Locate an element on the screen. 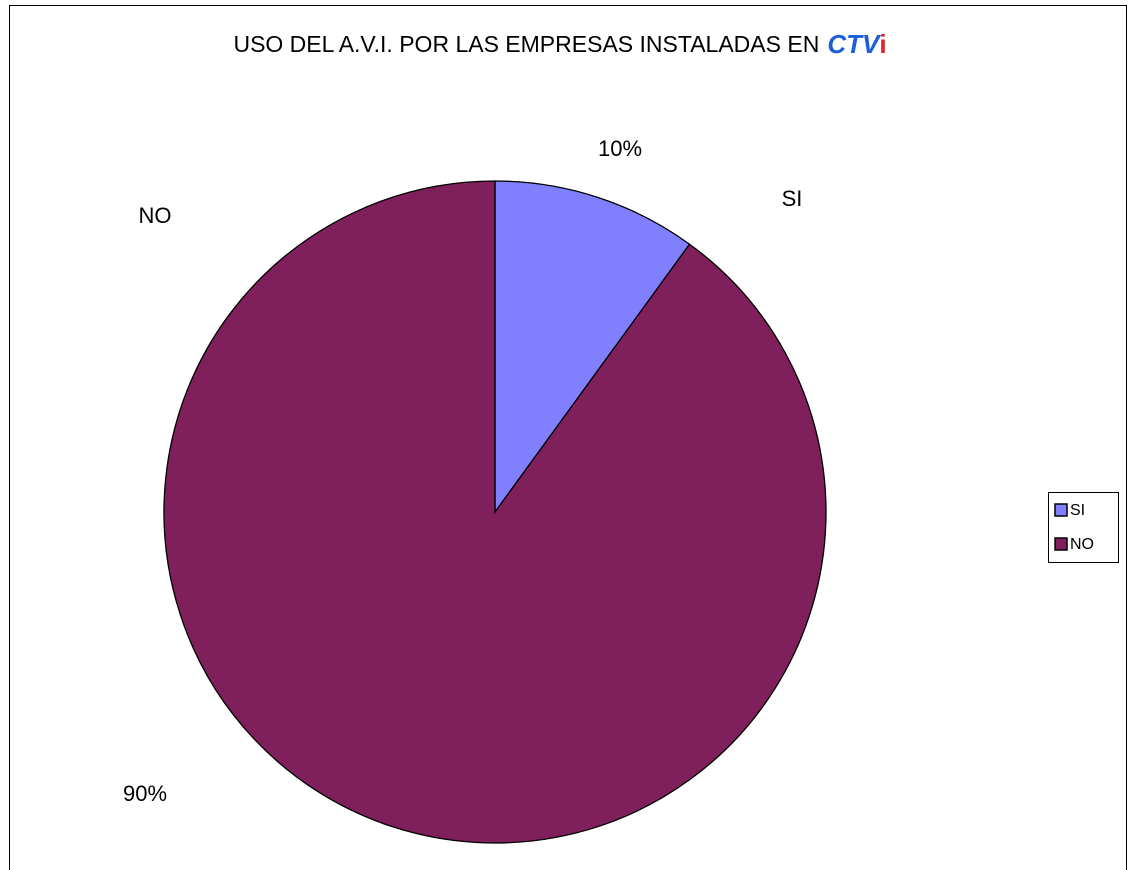  title-logo-accent: i is located at coordinates (882, 44).